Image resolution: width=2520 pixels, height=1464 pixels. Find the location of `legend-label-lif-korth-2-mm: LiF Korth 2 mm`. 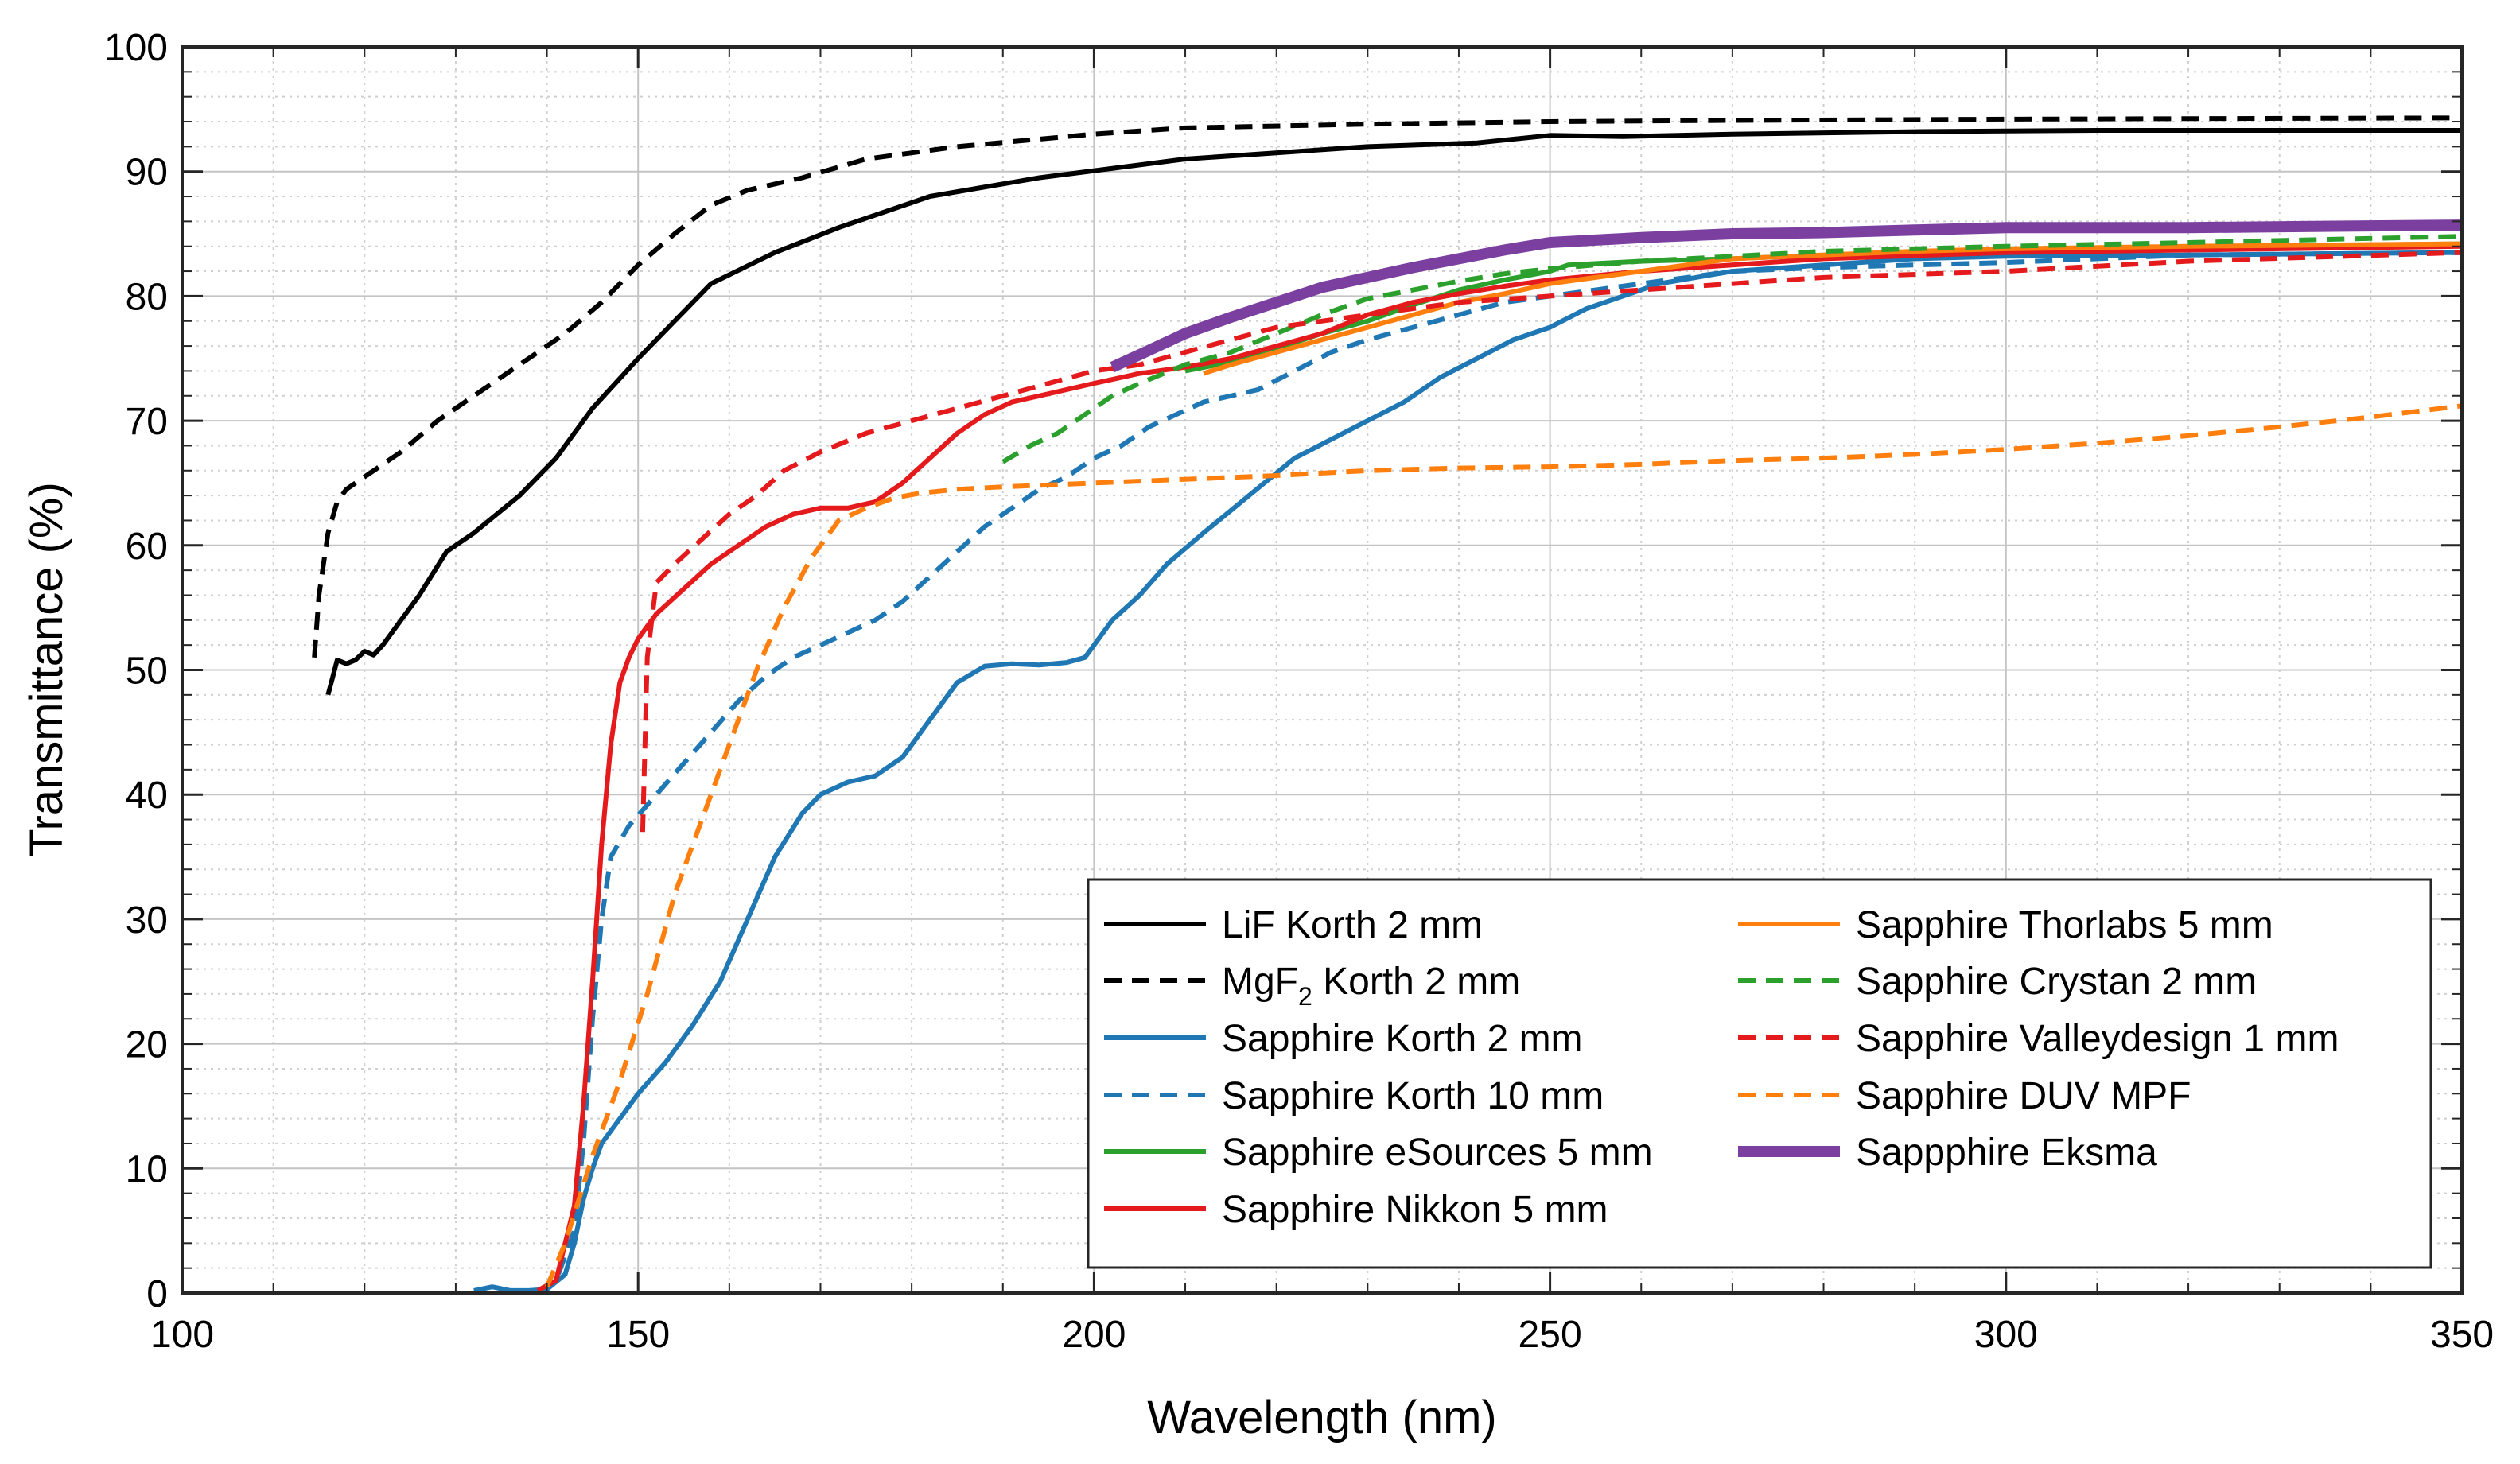

legend-label-lif-korth-2-mm: LiF Korth 2 mm is located at coordinates (1352, 925).